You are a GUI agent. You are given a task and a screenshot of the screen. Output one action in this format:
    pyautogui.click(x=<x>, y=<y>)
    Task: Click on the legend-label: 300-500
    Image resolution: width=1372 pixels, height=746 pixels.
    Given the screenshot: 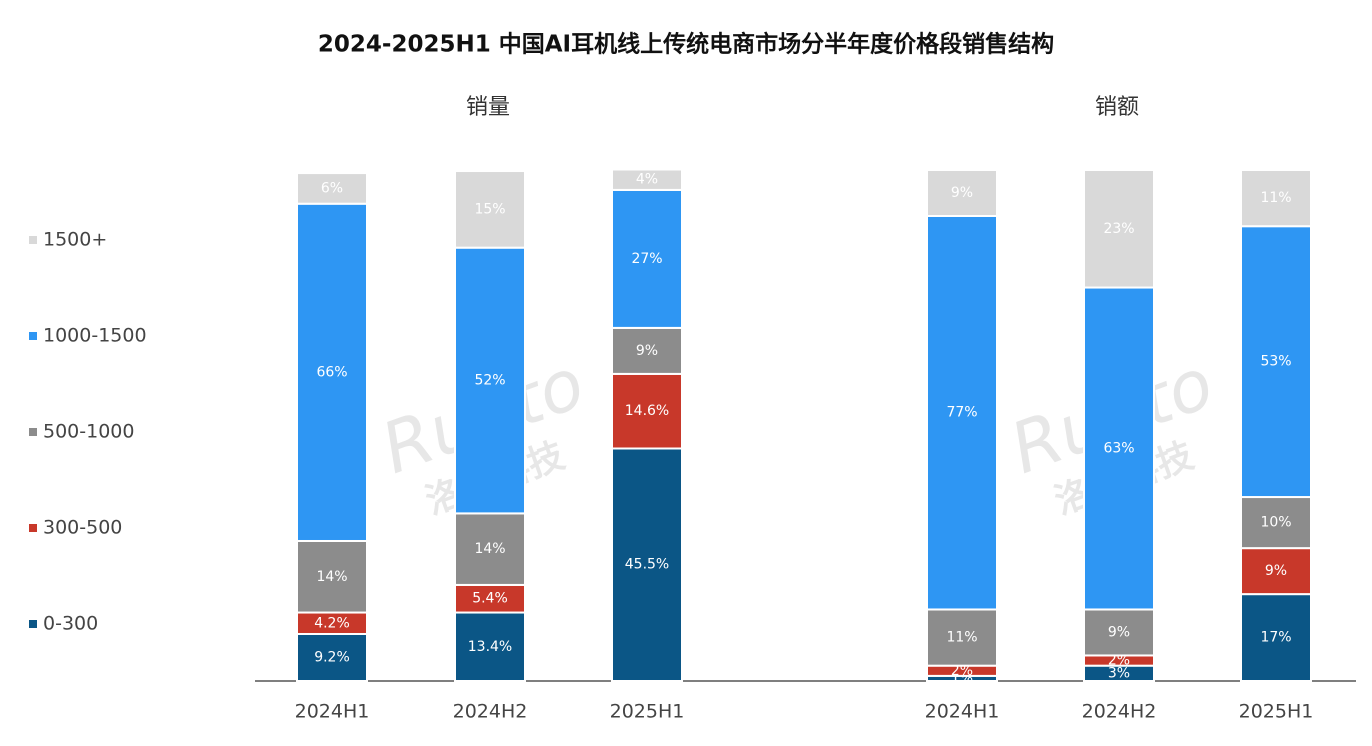 What is the action you would take?
    pyautogui.click(x=82, y=528)
    